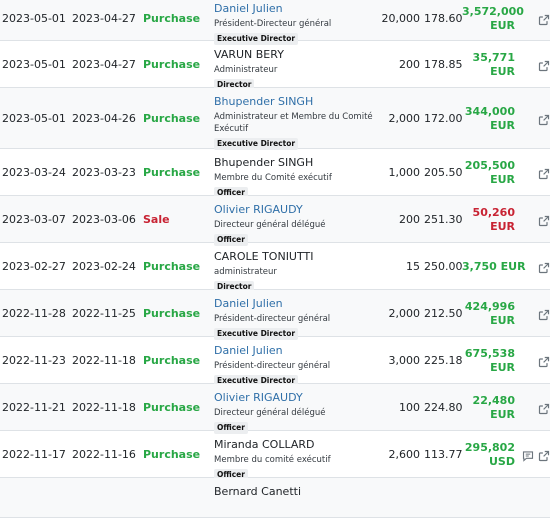  What do you see at coordinates (293, 117) in the screenshot?
I see `insider-title: Administrateur et Membre du Comité` at bounding box center [293, 117].